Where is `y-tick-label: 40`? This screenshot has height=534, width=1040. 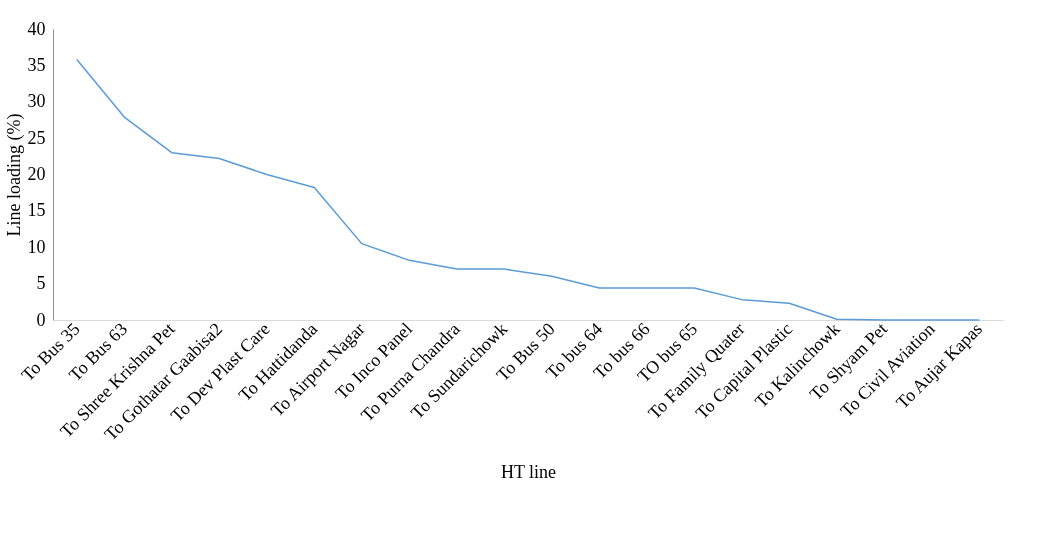
y-tick-label: 40 is located at coordinates (36, 28).